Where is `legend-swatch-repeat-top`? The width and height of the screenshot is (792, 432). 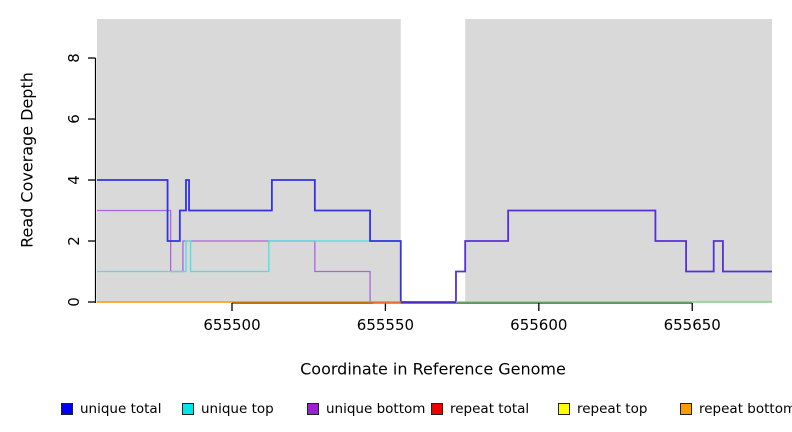 legend-swatch-repeat-top is located at coordinates (564, 409).